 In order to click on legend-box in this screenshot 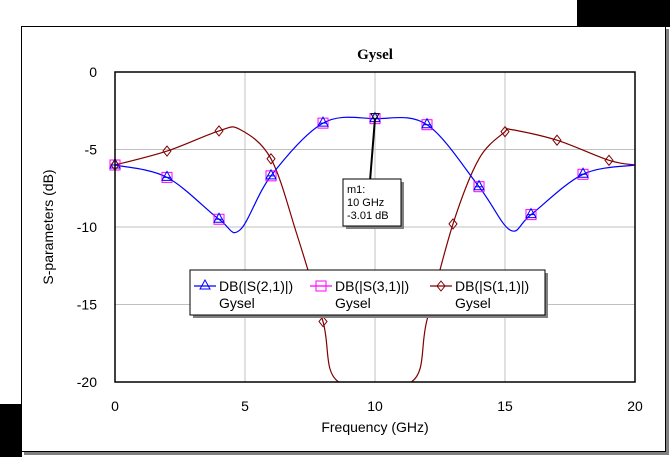, I will do `click(367, 292)`.